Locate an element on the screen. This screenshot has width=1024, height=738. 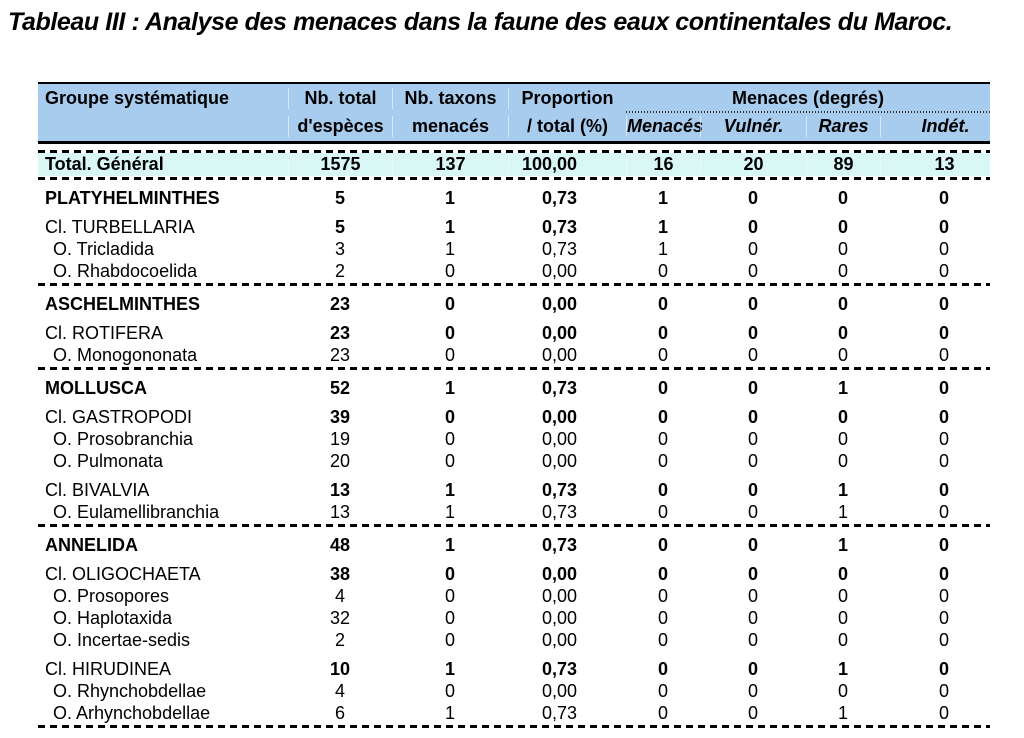
cell-nb-total: 5 is located at coordinates (339, 197).